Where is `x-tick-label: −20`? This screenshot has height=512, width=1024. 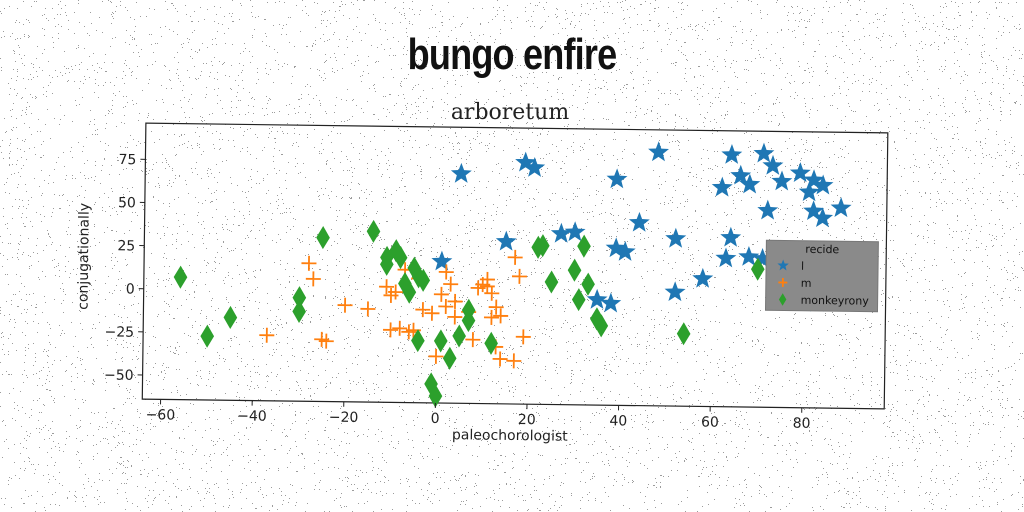
x-tick-label: −20 is located at coordinates (344, 418).